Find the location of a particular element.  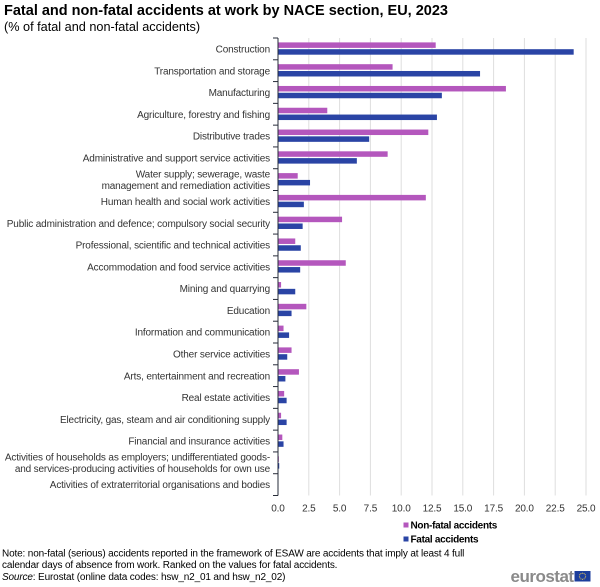

svg-text: Mining and quarrying is located at coordinates (225, 289).